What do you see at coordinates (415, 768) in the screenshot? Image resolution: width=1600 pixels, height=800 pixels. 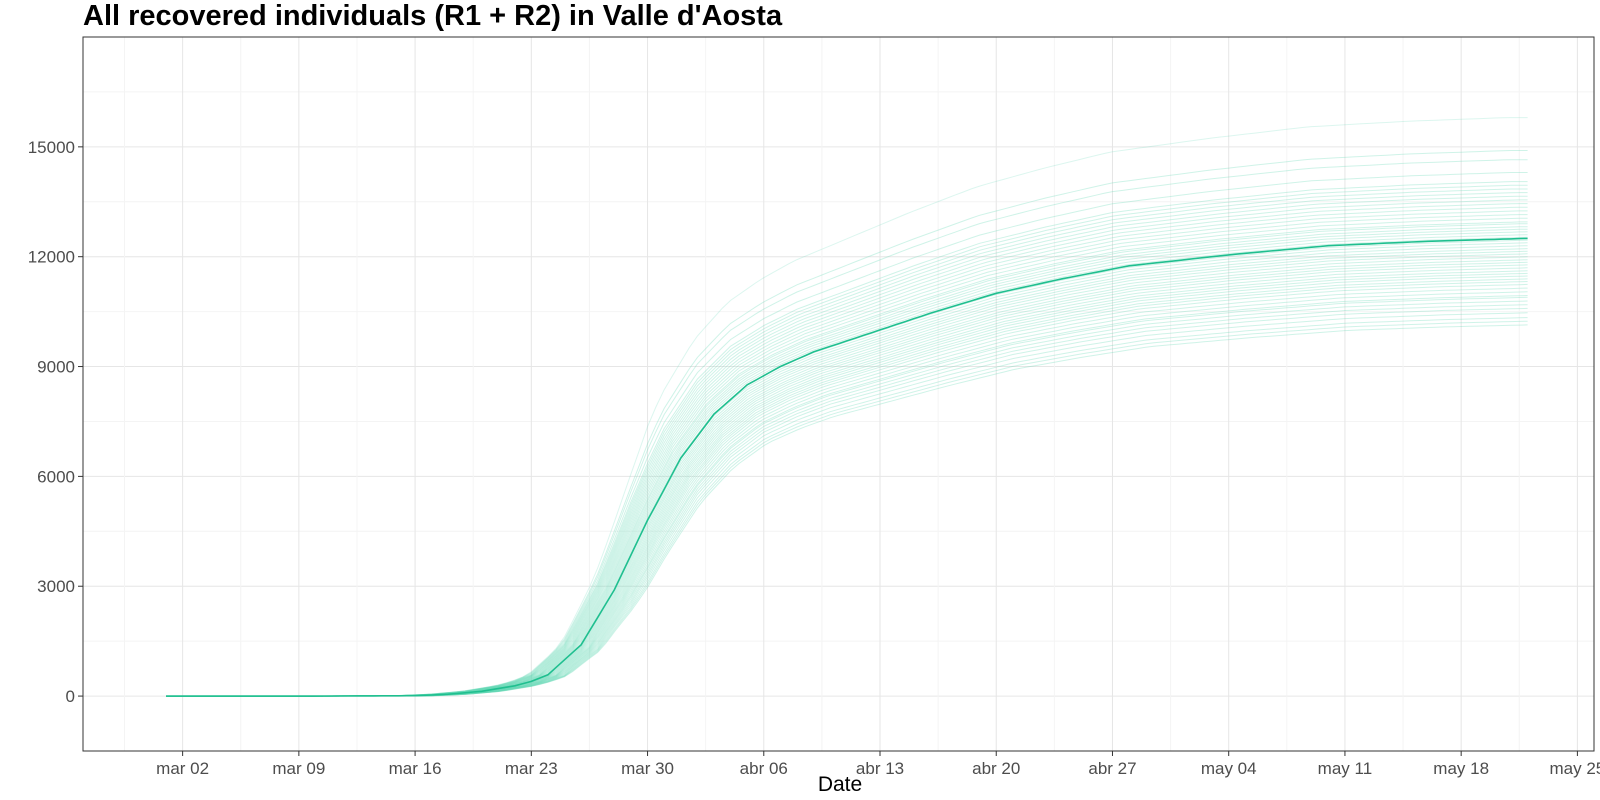 I see `x-tick-label: mar 16` at bounding box center [415, 768].